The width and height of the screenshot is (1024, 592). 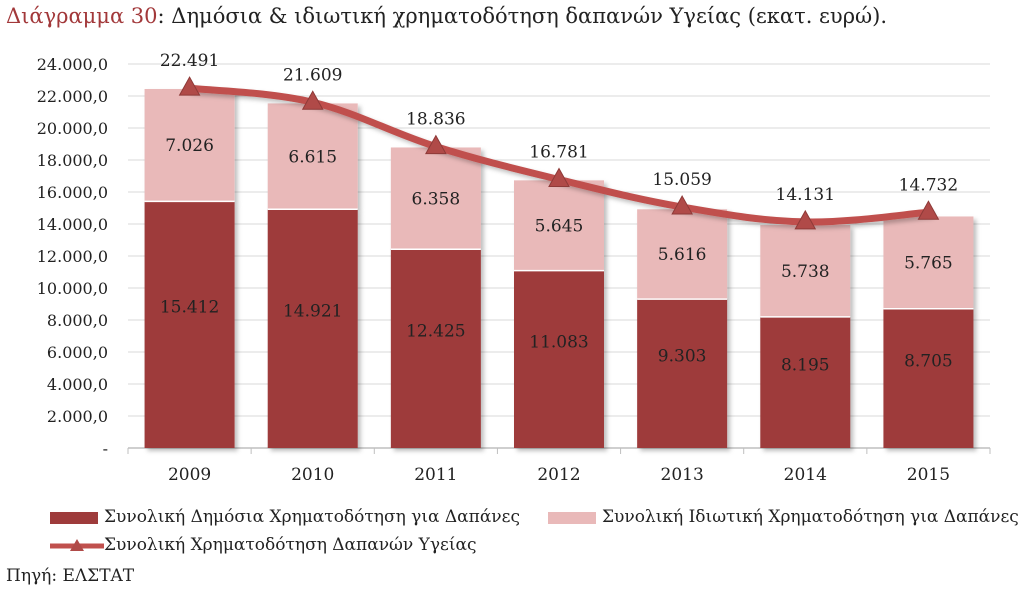 I want to click on data-label-private: 5.616, so click(x=682, y=255).